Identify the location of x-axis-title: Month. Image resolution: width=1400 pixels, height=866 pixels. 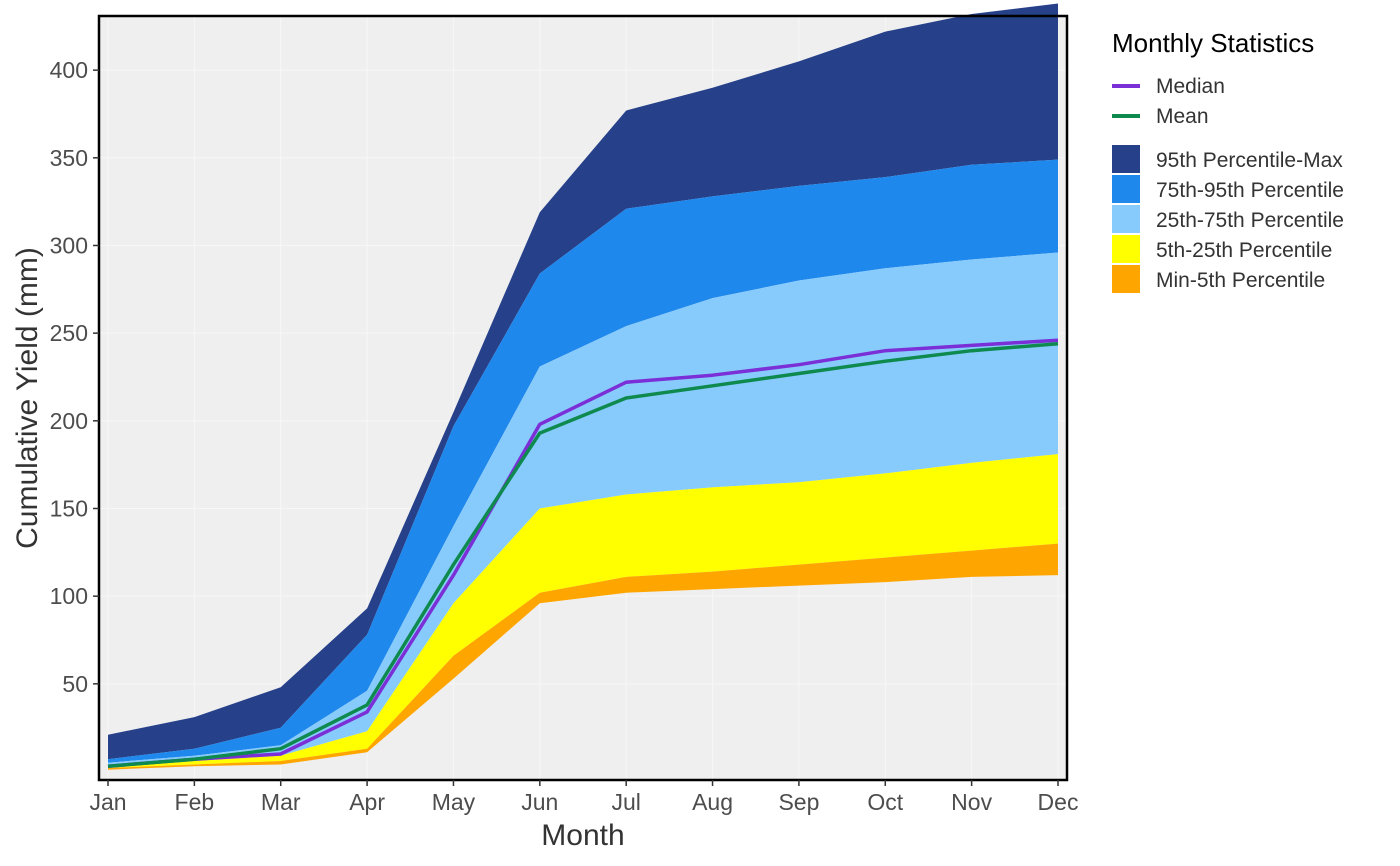
(582, 835).